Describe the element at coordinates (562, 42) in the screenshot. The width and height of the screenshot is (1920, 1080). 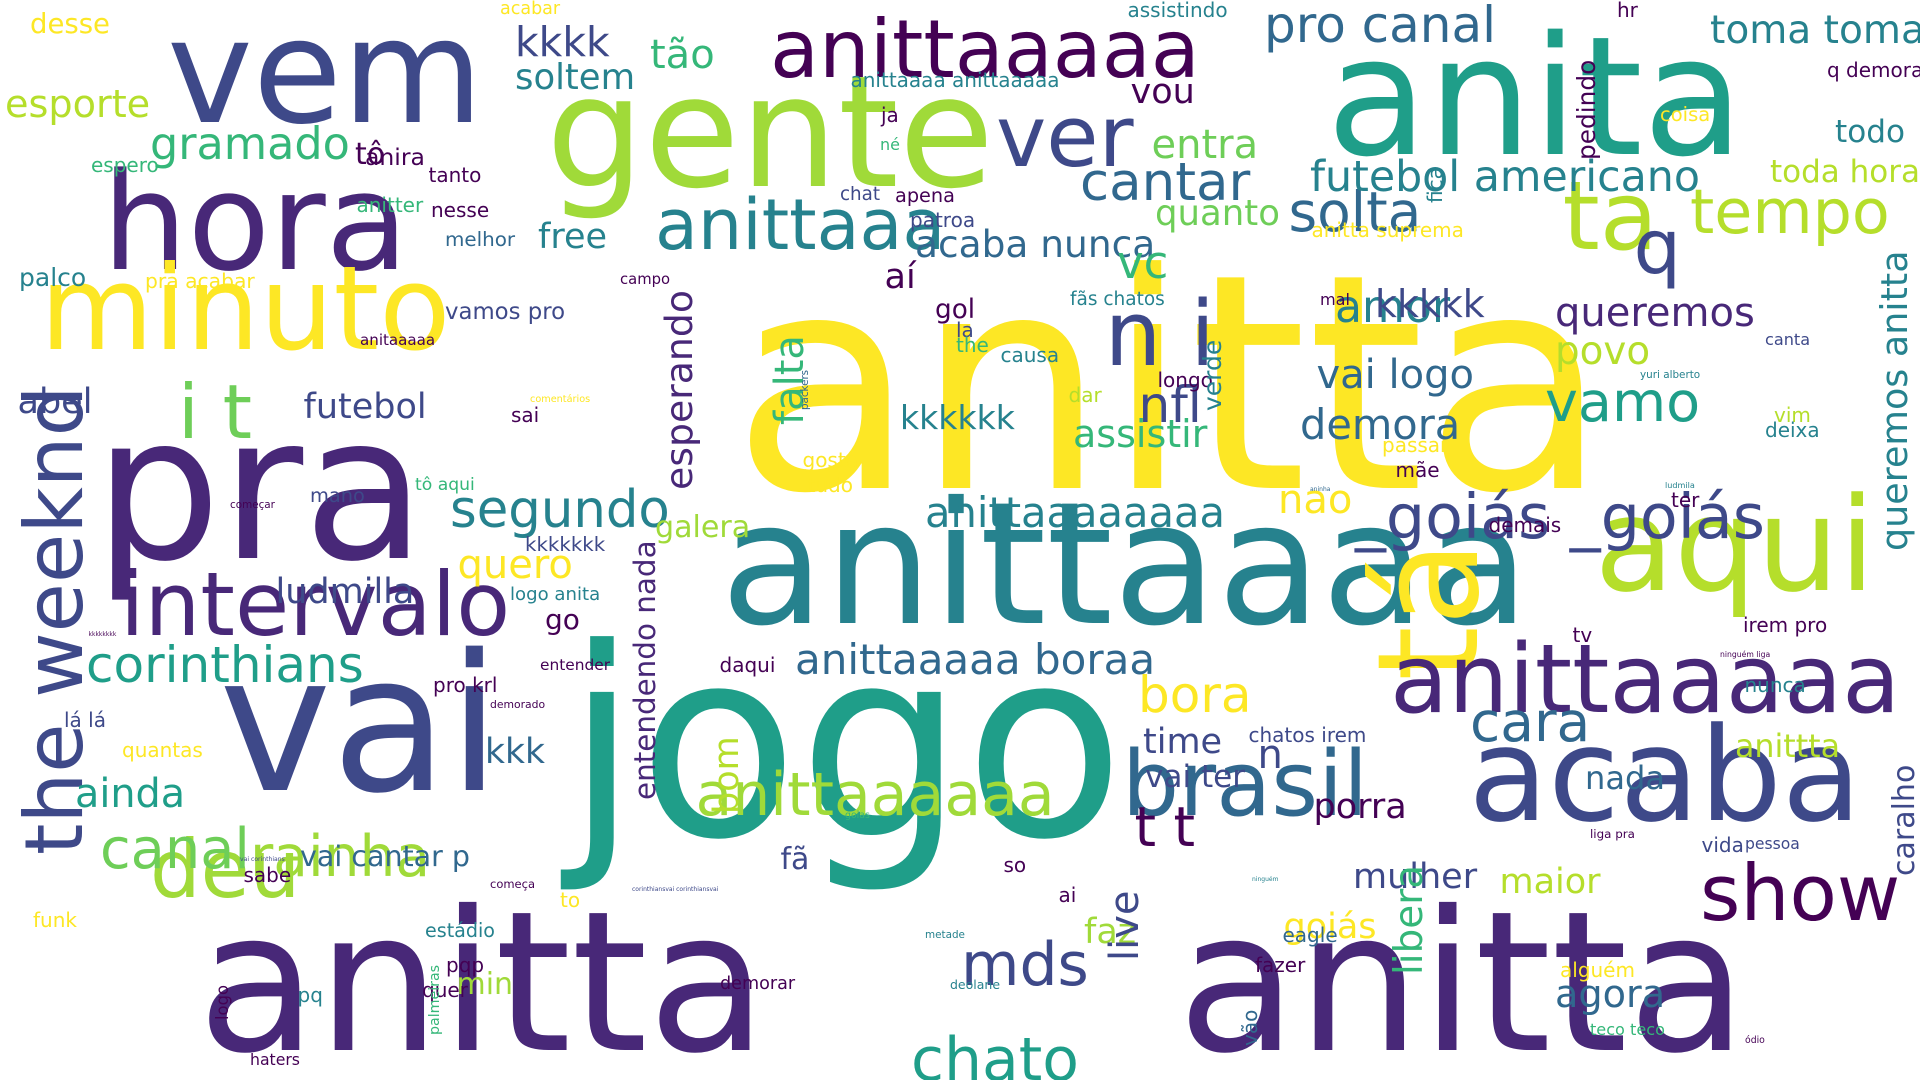
I see `cloud-word: kkkk` at that location.